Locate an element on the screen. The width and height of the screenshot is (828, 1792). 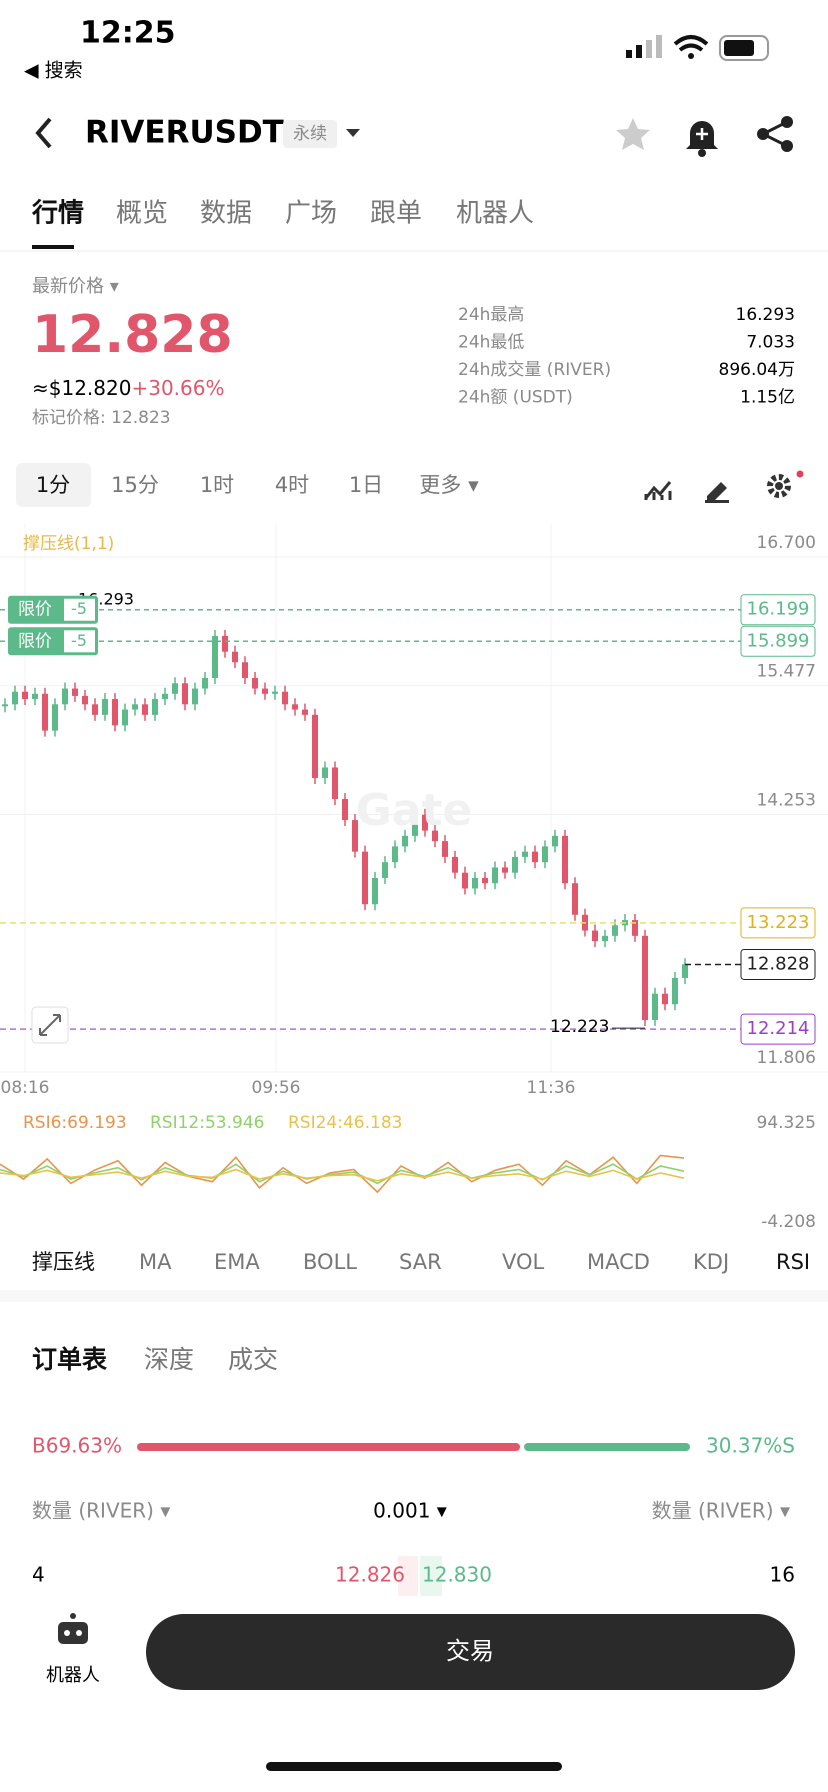
timeframe: 1日 is located at coordinates (366, 485).